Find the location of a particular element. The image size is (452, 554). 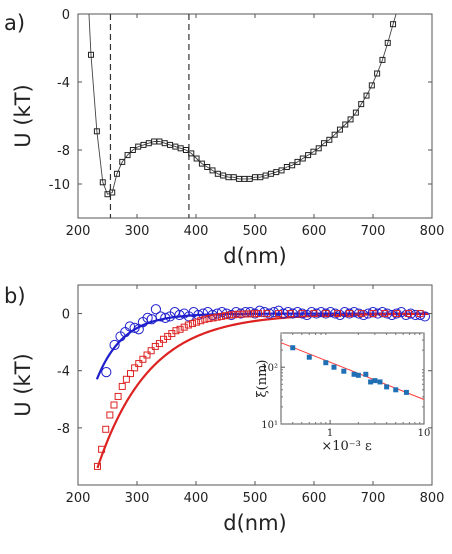

panel-a-label: a) is located at coordinates (14, 23).